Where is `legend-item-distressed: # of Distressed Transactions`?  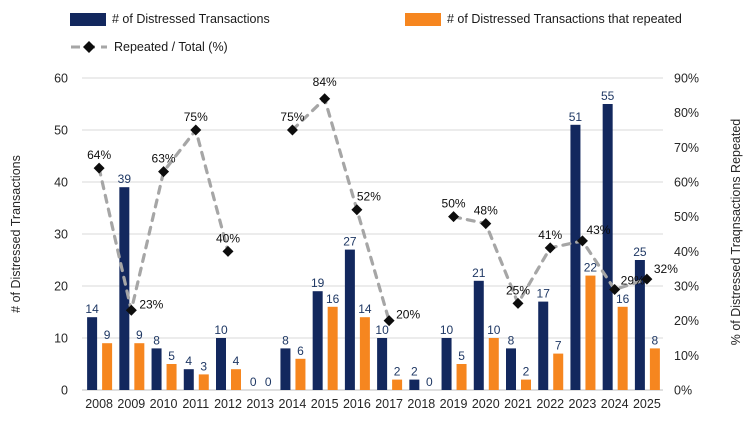
legend-item-distressed: # of Distressed Transactions is located at coordinates (170, 19).